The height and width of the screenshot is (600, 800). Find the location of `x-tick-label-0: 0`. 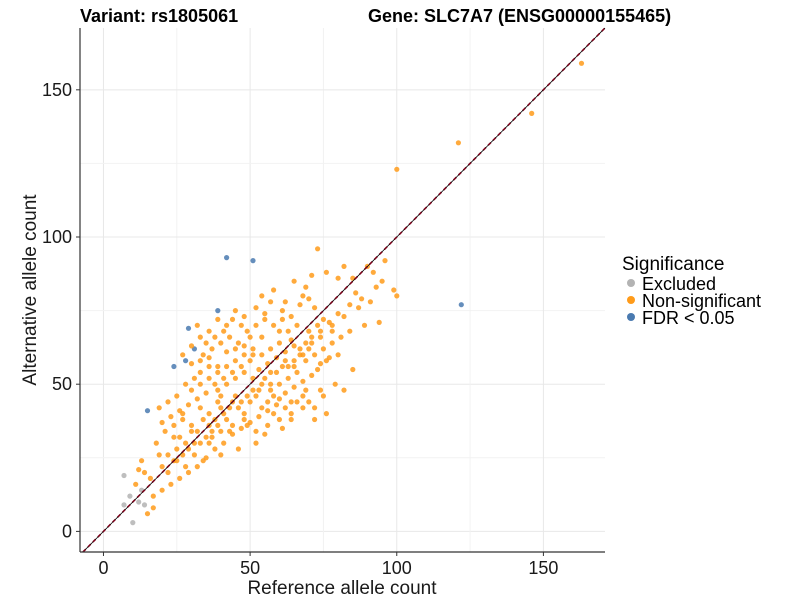

x-tick-label-0: 0 is located at coordinates (103, 568).